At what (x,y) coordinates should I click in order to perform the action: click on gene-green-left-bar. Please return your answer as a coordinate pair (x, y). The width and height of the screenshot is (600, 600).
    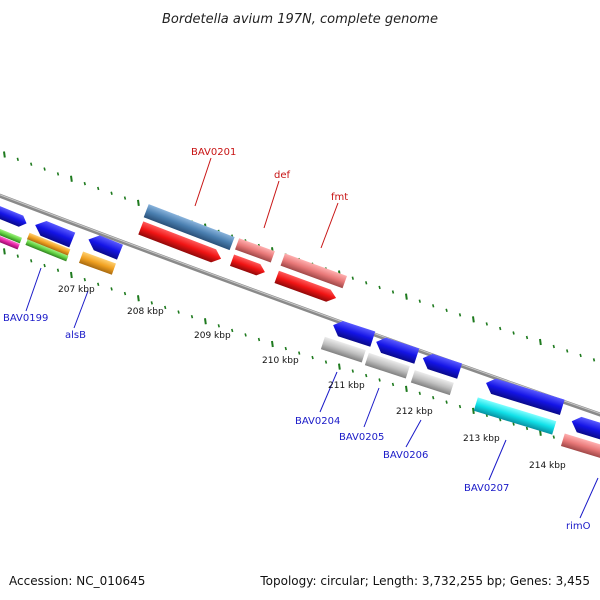
    Looking at the image, I should click on (11, 233).